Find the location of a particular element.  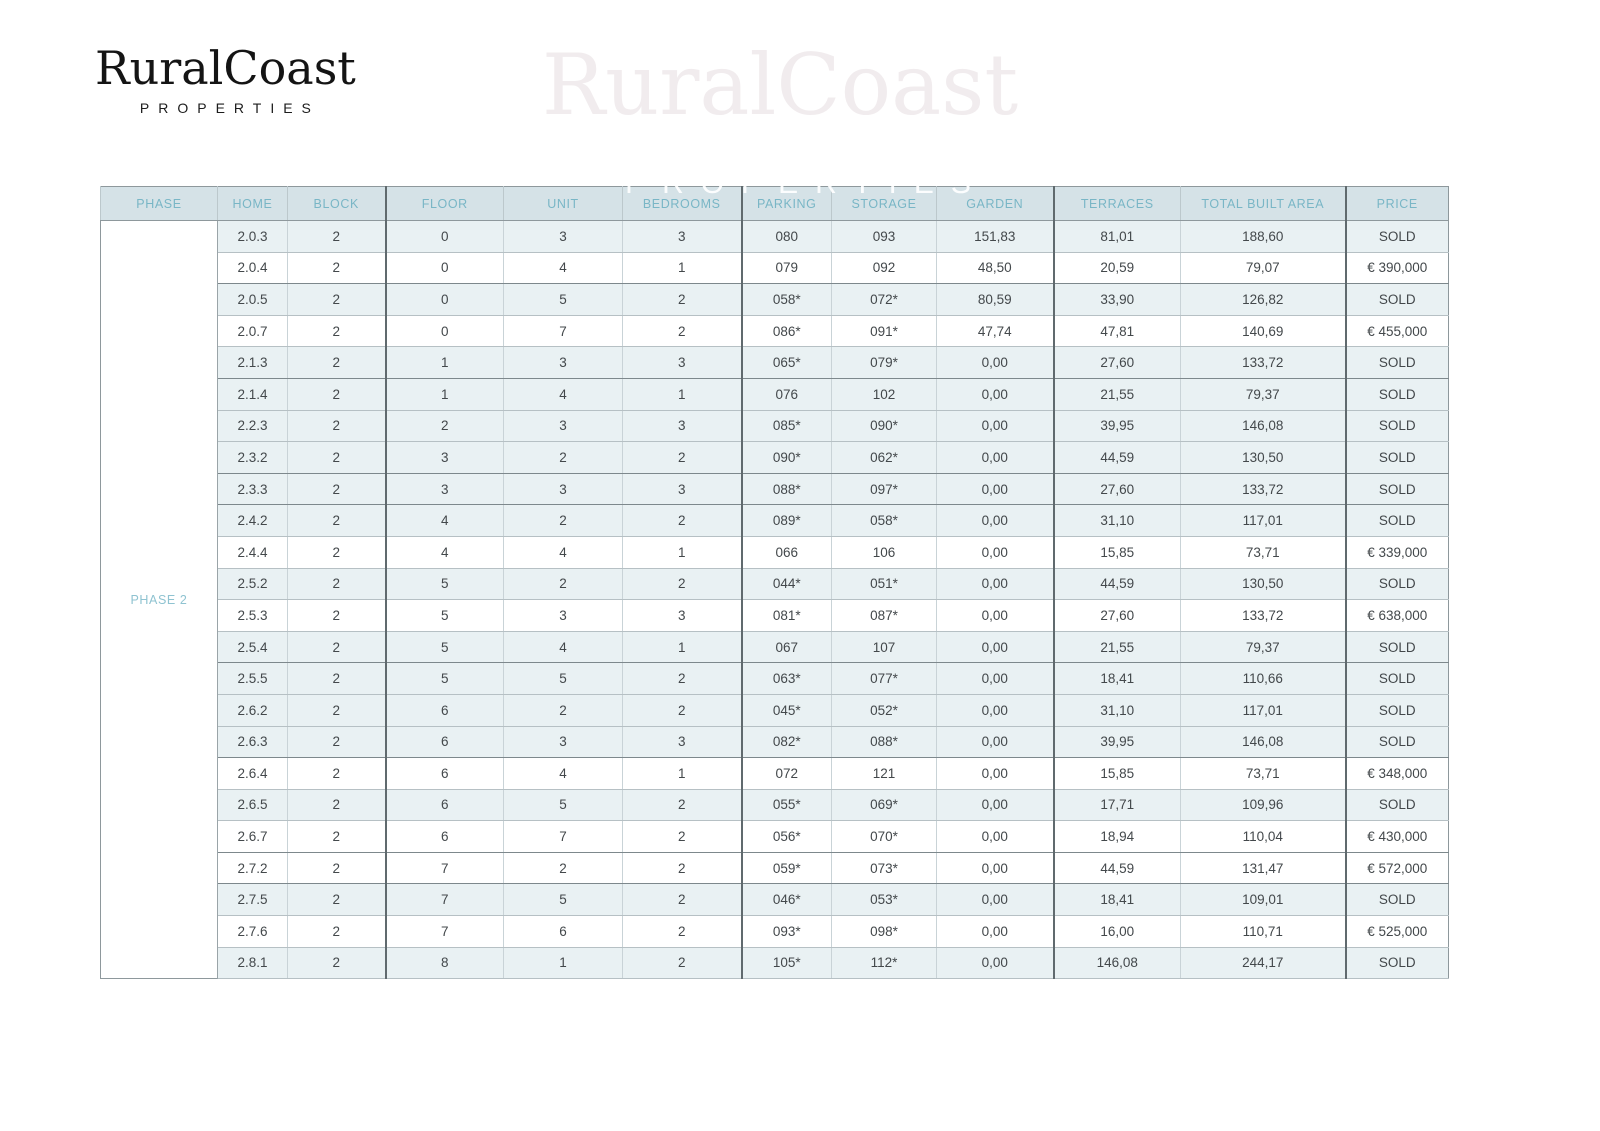

cell-price: € 430,000 is located at coordinates (1396, 836).